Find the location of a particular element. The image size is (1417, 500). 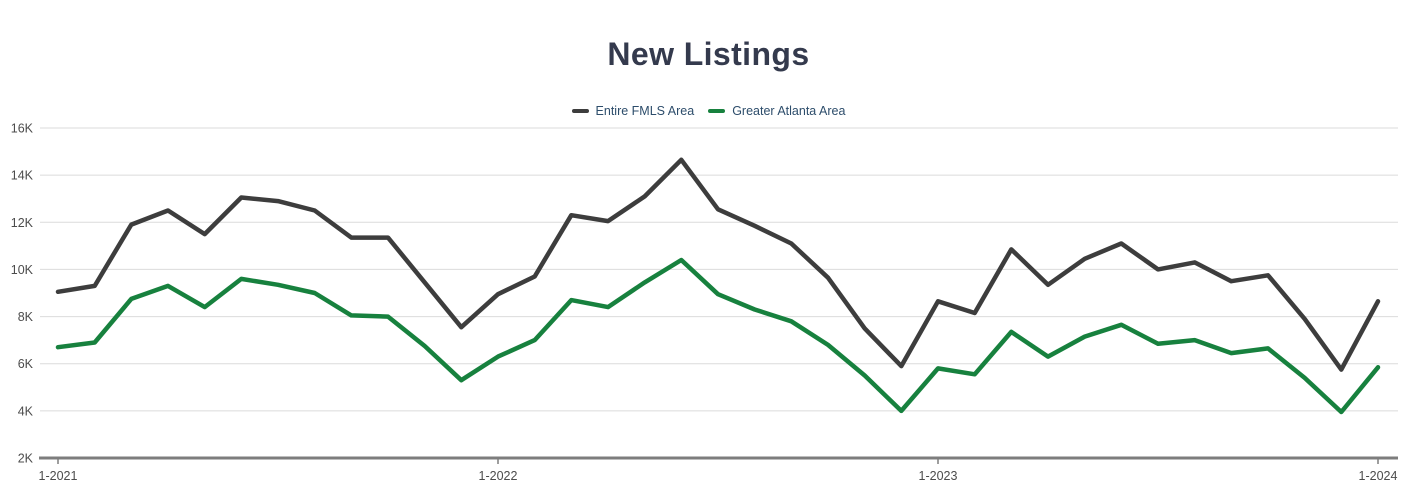

y-axis-label-10K: 10K is located at coordinates (22, 270).